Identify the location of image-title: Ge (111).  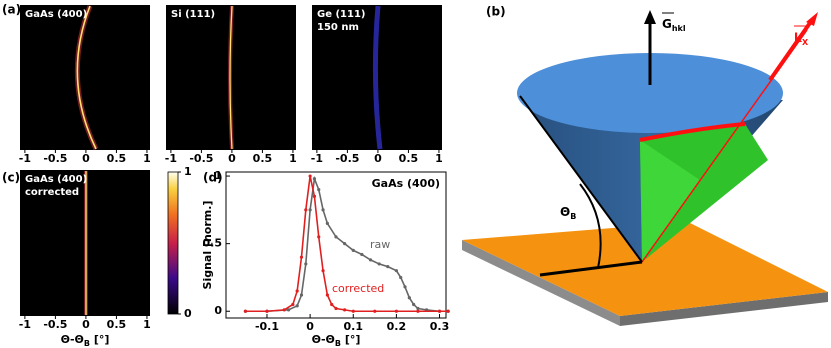
(341, 14).